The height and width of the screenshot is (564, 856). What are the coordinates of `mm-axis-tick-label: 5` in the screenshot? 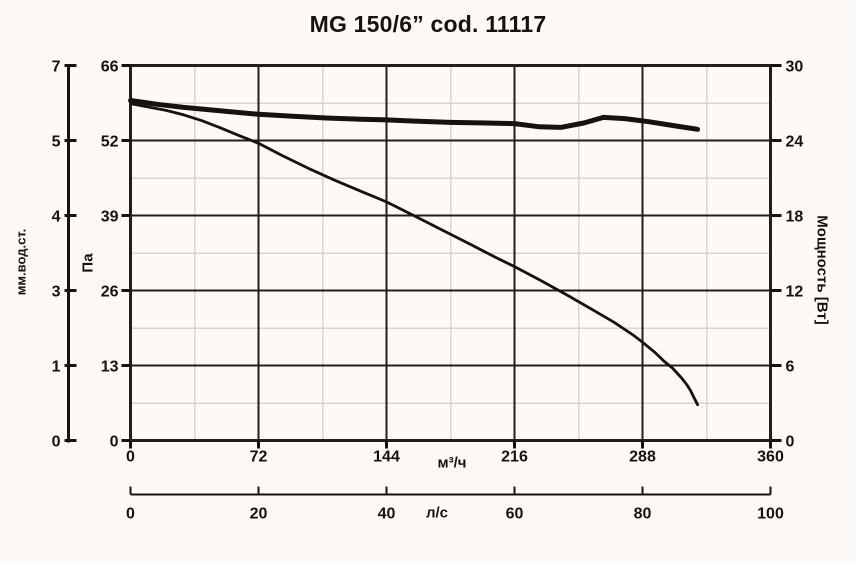 It's located at (56, 142).